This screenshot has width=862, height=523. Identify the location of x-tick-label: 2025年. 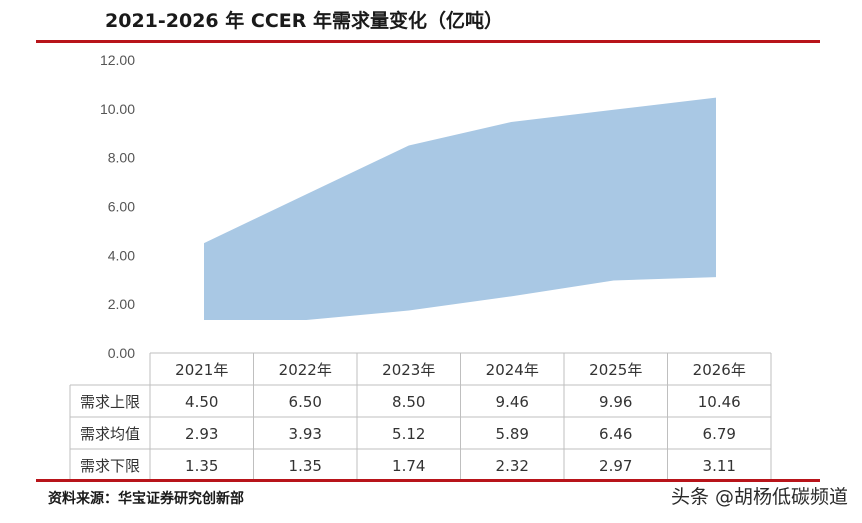
(615, 370).